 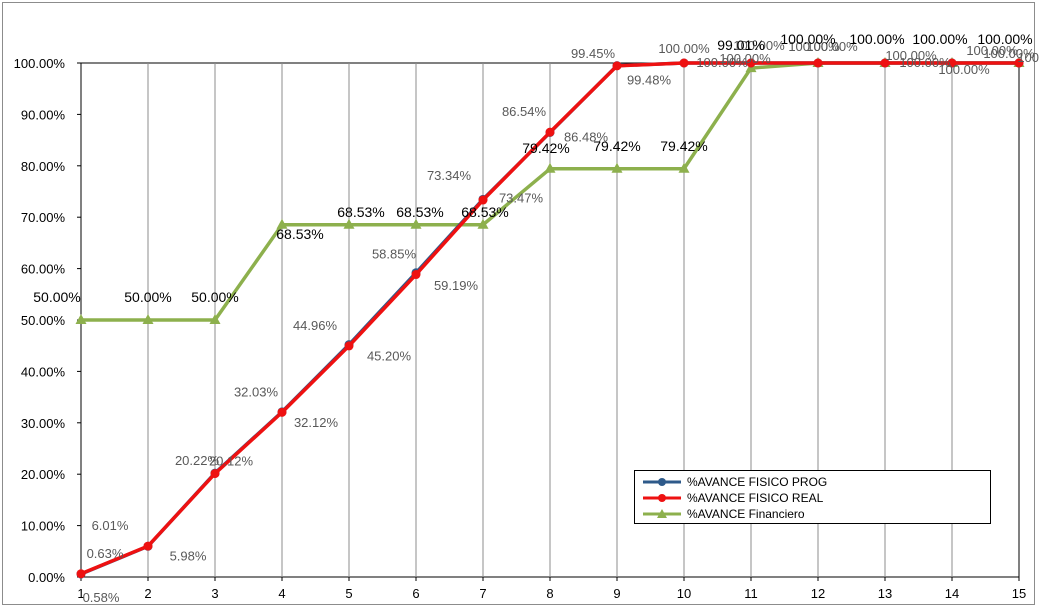 What do you see at coordinates (662, 482) in the screenshot?
I see `legend-swatch-prog` at bounding box center [662, 482].